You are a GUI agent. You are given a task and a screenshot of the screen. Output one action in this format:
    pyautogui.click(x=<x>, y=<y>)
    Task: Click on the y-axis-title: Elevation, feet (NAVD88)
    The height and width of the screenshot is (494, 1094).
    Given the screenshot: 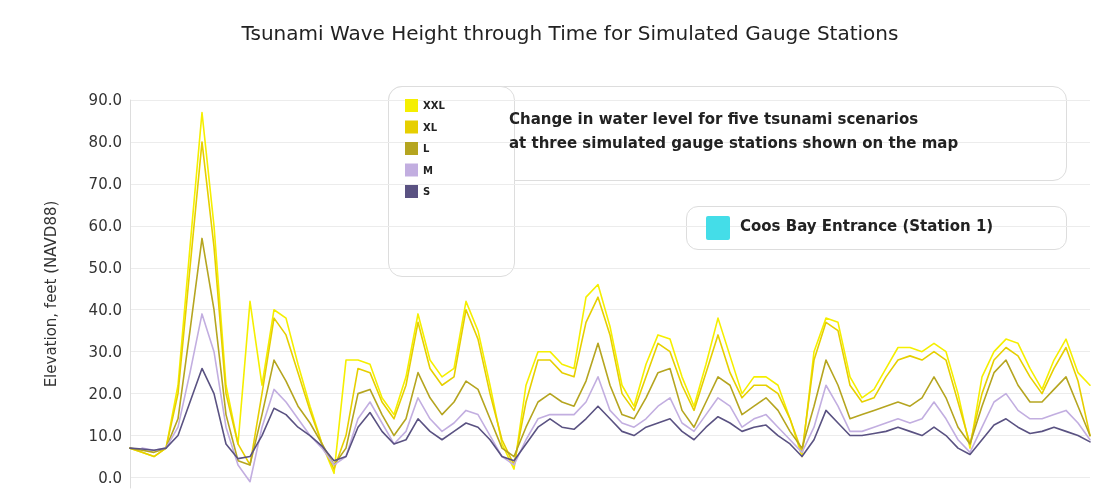 What is the action you would take?
    pyautogui.click(x=50, y=294)
    